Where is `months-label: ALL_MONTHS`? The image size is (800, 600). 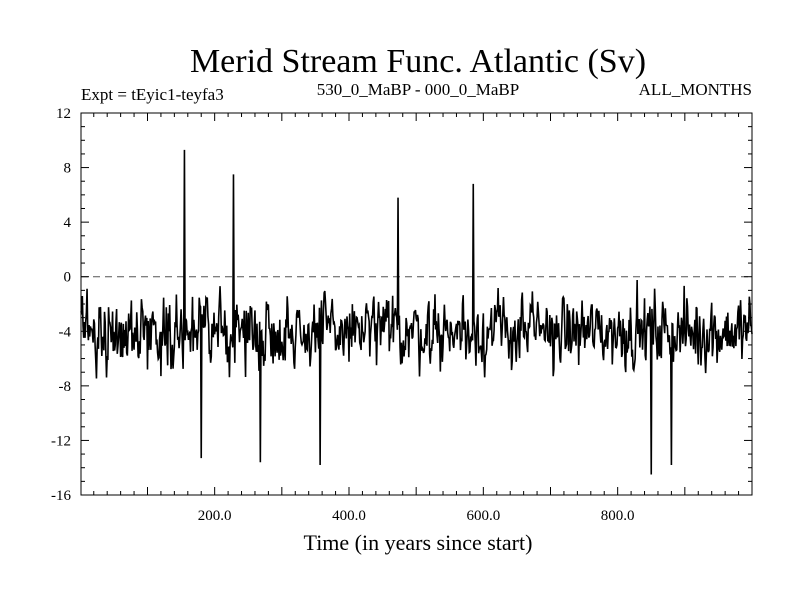 months-label: ALL_MONTHS is located at coordinates (695, 89).